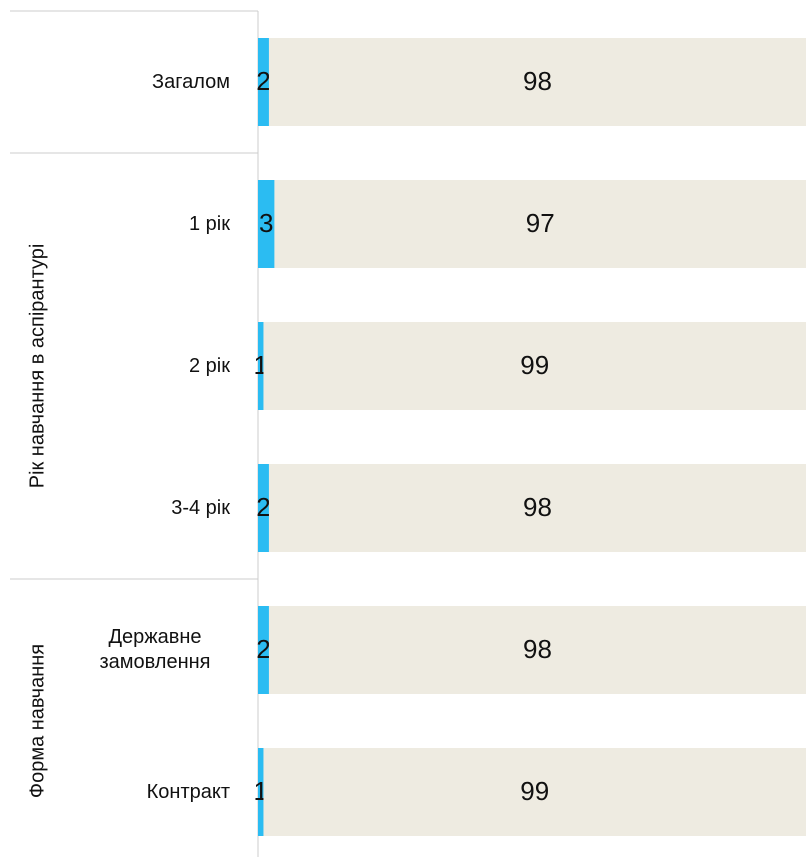  I want to click on value-label: 97, so click(540, 223).